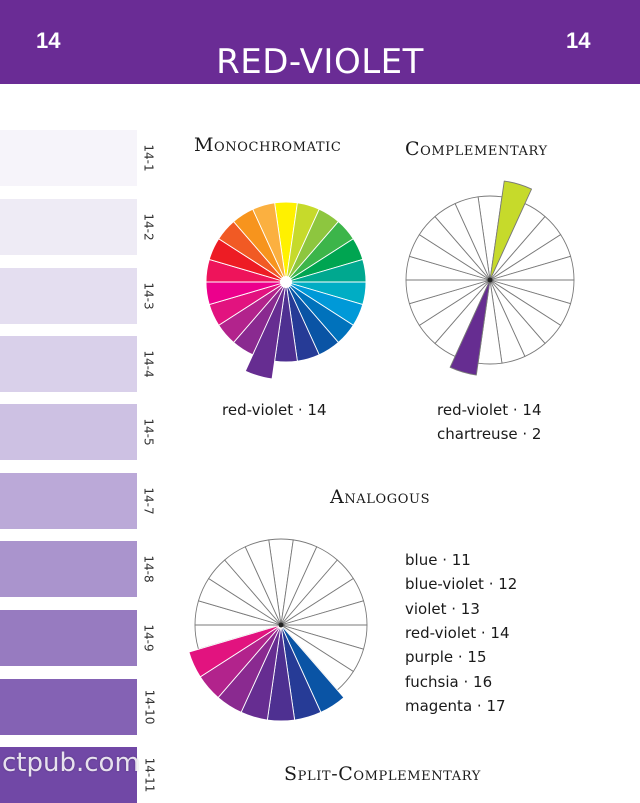 Image resolution: width=640 pixels, height=803 pixels. What do you see at coordinates (461, 584) in the screenshot?
I see `analogous-color-item: blue-violet · 12` at bounding box center [461, 584].